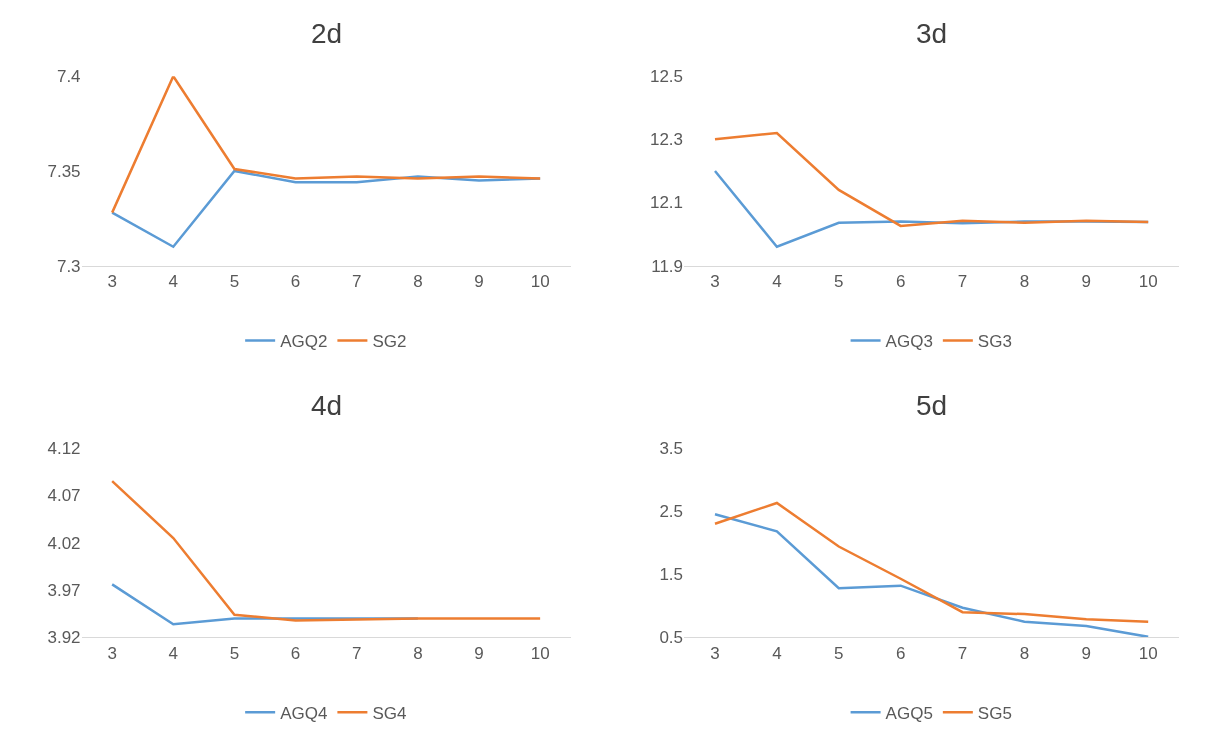 The image size is (1213, 754). What do you see at coordinates (68, 266) in the screenshot?
I see `y-tick-label: 7.3` at bounding box center [68, 266].